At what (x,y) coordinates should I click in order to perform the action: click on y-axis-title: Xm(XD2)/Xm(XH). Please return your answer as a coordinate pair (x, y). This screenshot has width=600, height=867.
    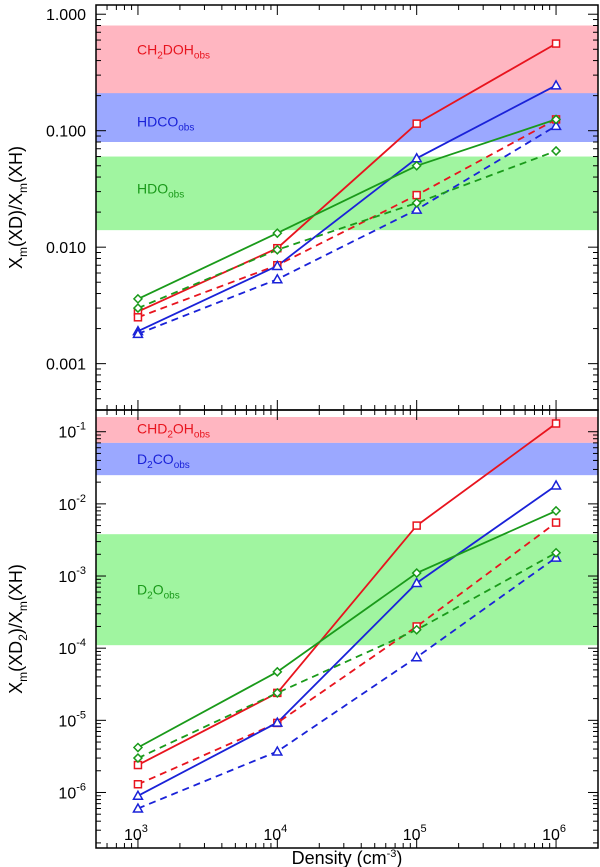
    Looking at the image, I should click on (18, 629).